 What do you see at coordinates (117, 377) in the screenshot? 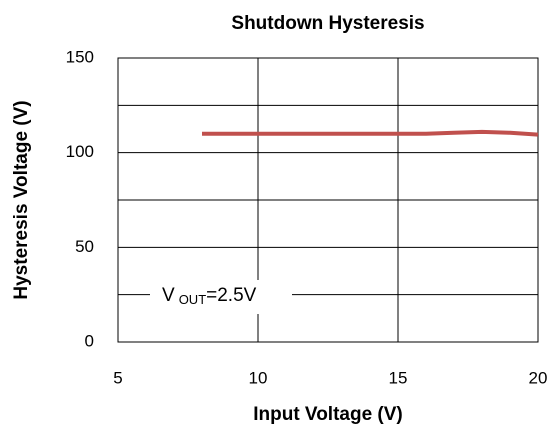
I see `x-tick-label: 5` at bounding box center [117, 377].